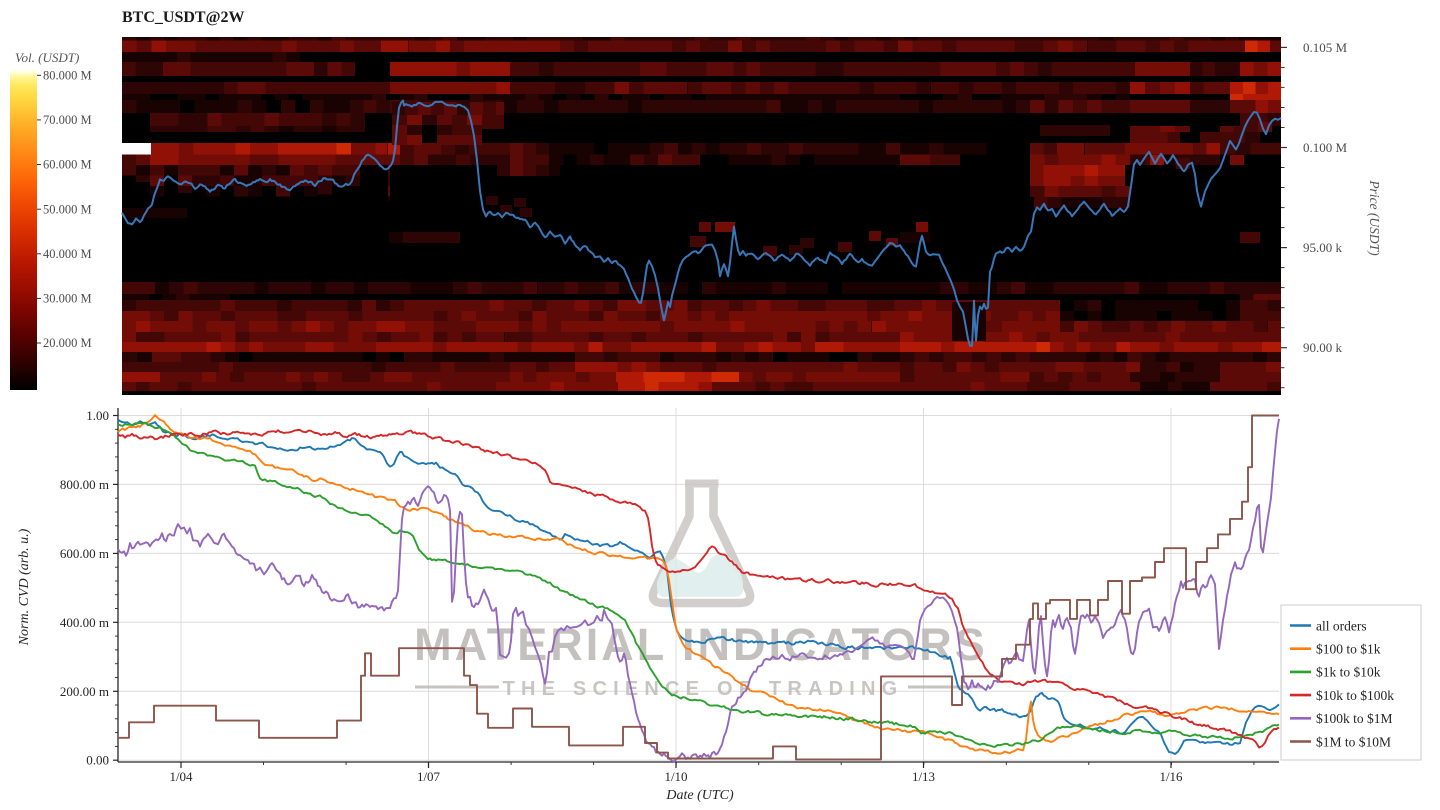  What do you see at coordinates (67, 165) in the screenshot?
I see `svg-text: 60.000 M` at bounding box center [67, 165].